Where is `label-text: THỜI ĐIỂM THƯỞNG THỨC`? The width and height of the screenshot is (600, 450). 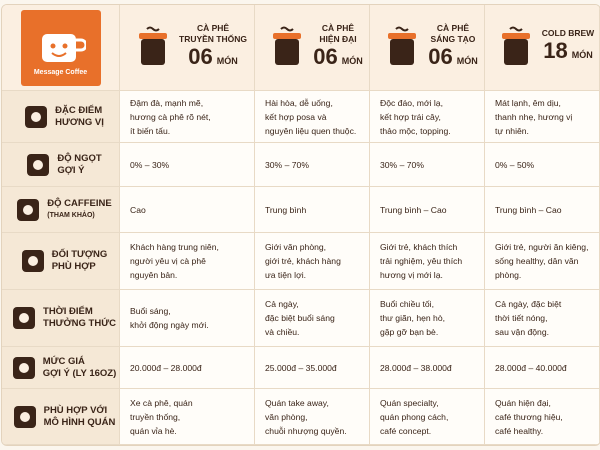
label-text: THỜI ĐIỂM THƯỞNG THỨC is located at coordinates (79, 318).